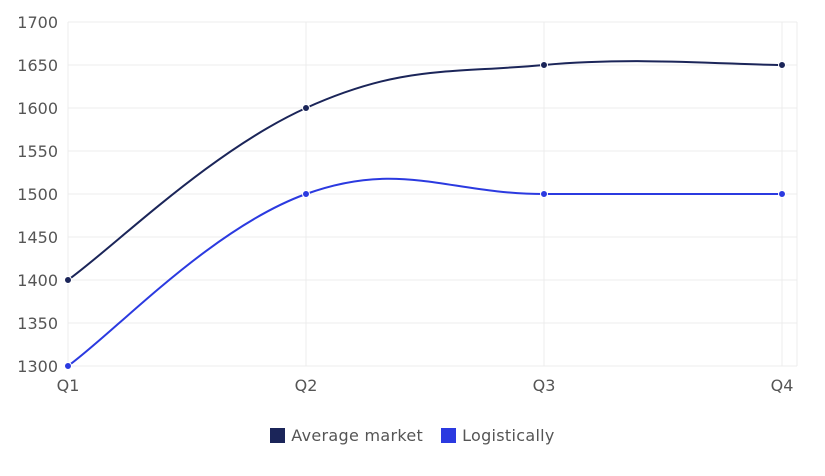  Describe the element at coordinates (544, 65) in the screenshot. I see `data-point-average-market-Q3` at that location.